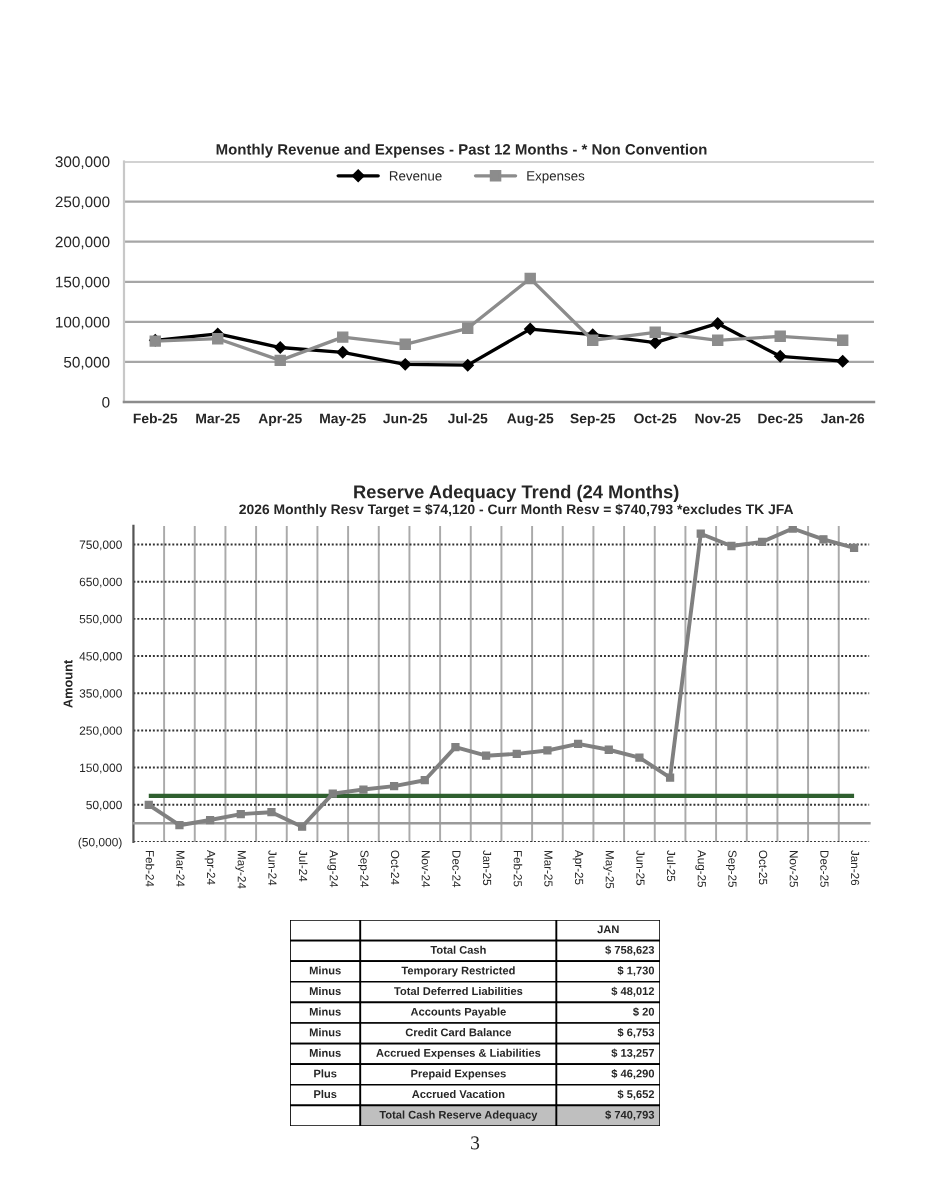 This screenshot has height=1198, width=926. What do you see at coordinates (475, 1143) in the screenshot?
I see `text: 3` at bounding box center [475, 1143].